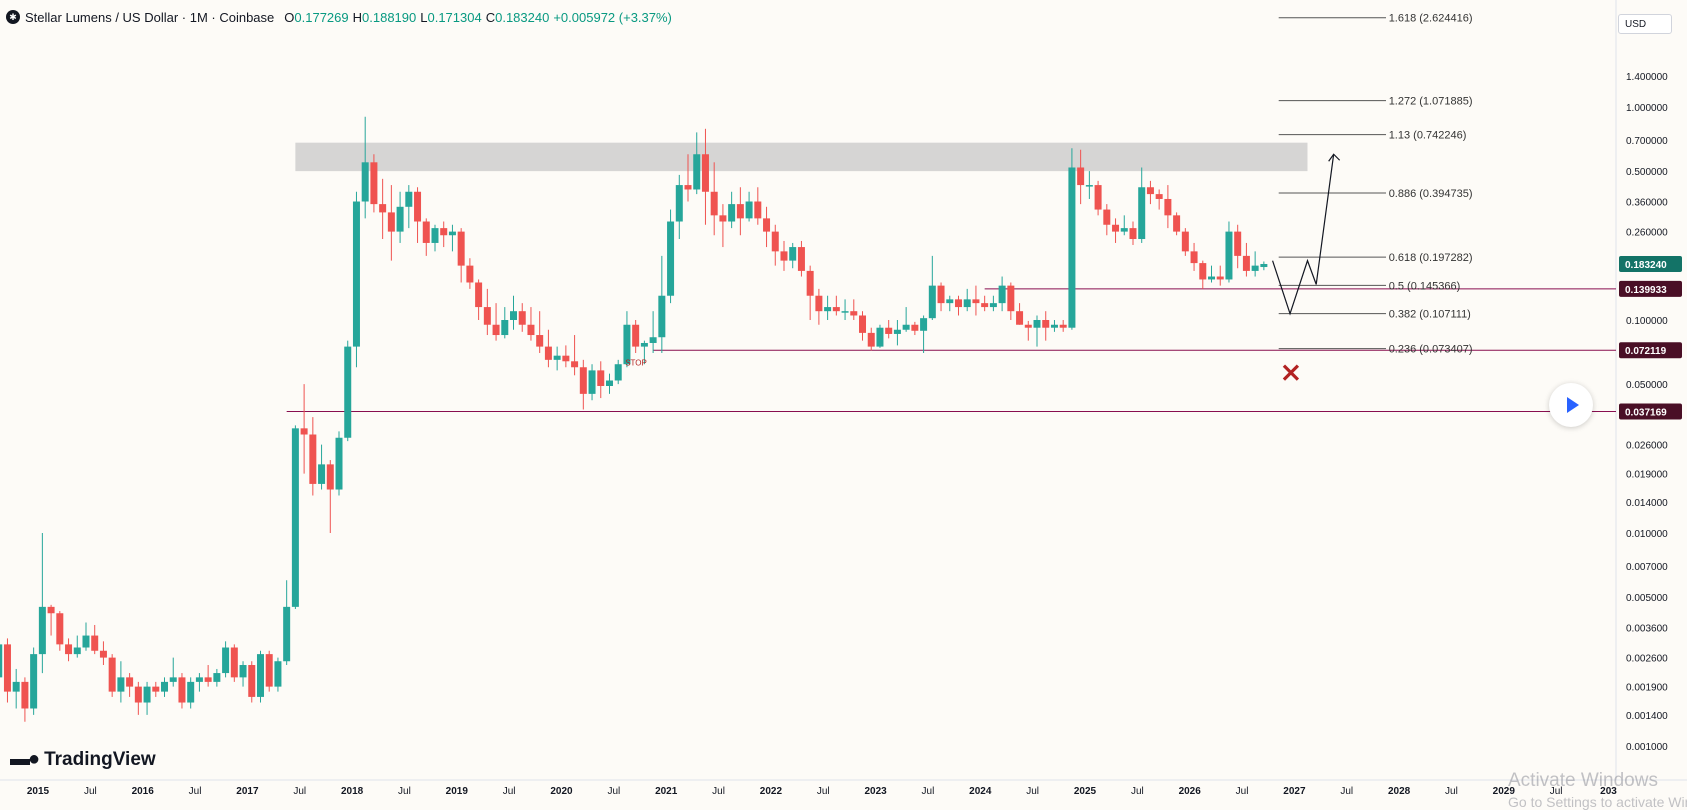 This screenshot has height=810, width=1687. Describe the element at coordinates (1571, 405) in the screenshot. I see `play-button` at that location.